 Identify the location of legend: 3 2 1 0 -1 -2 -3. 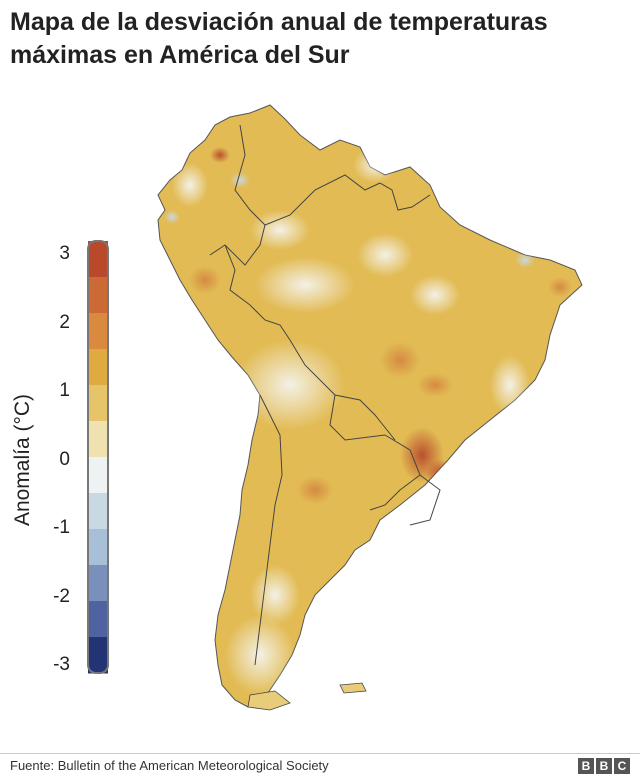
(65, 457).